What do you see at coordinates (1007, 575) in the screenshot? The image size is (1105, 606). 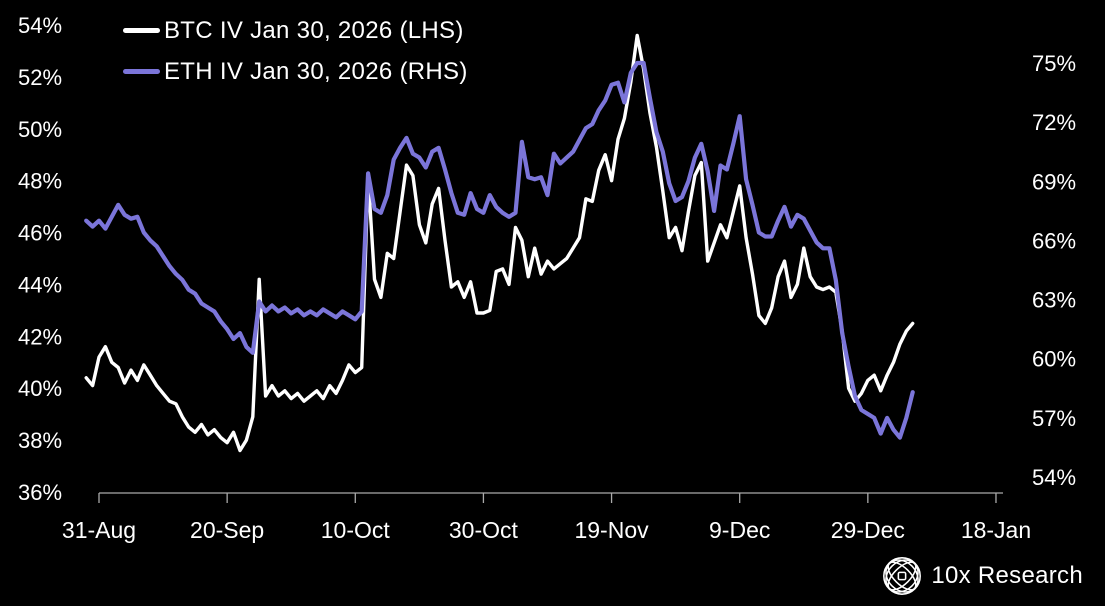 I see `brand-name: 10x Research` at bounding box center [1007, 575].